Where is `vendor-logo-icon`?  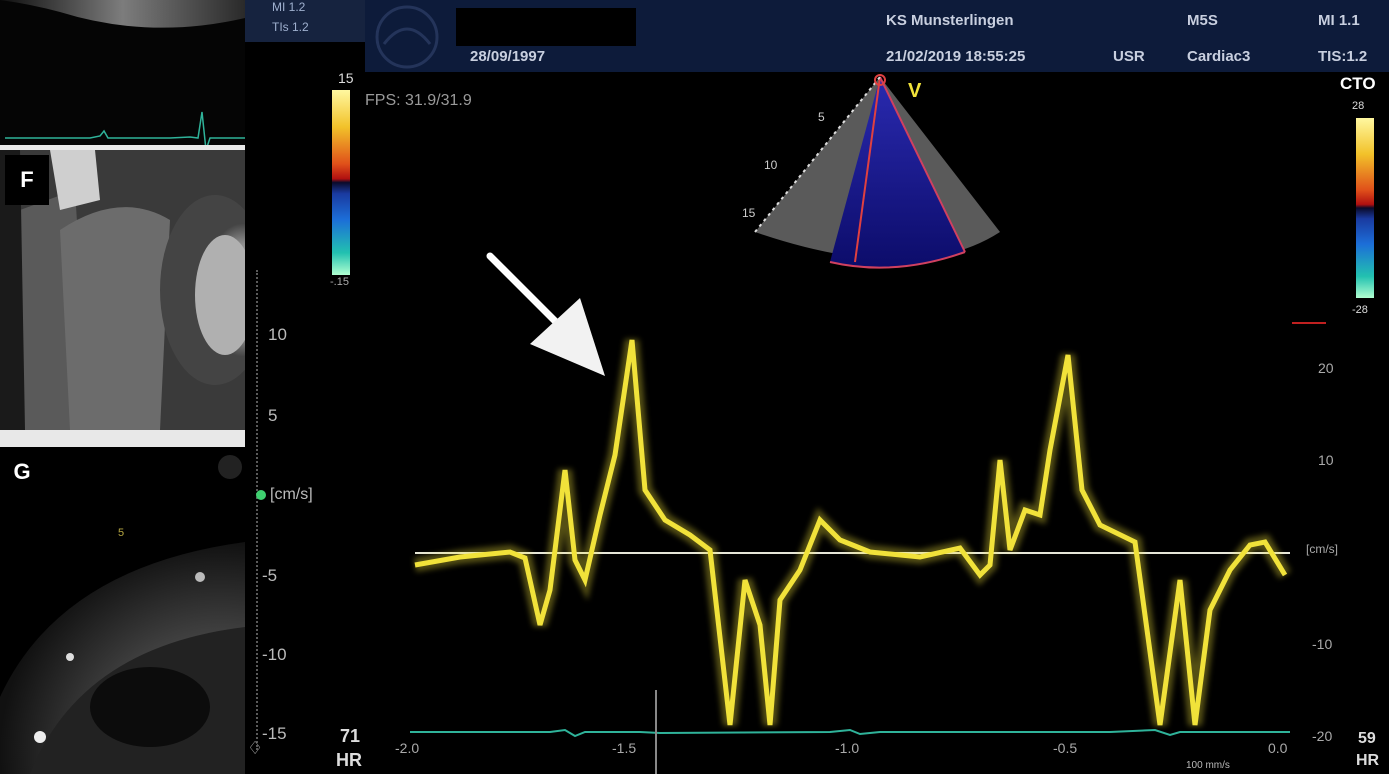 vendor-logo-icon is located at coordinates (407, 37).